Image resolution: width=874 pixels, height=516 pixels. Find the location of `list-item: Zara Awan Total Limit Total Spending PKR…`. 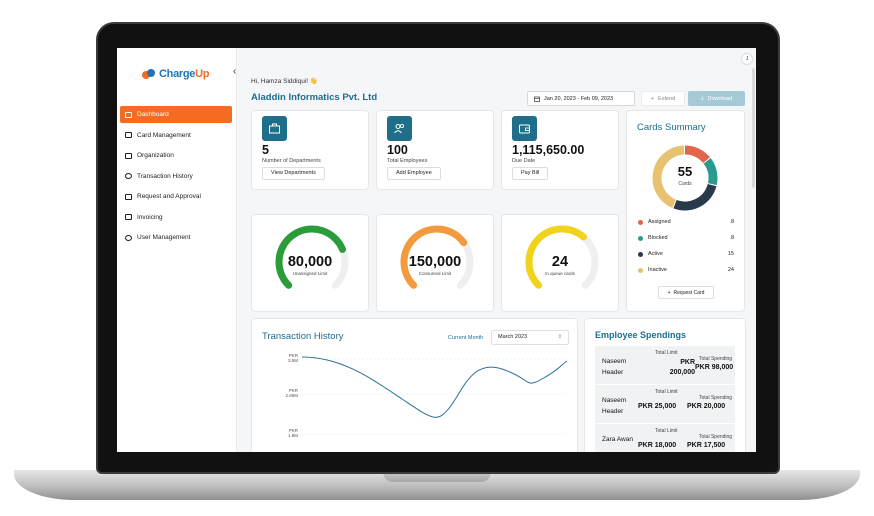

list-item: Zara Awan Total Limit Total Spending PKR… is located at coordinates (665, 438).